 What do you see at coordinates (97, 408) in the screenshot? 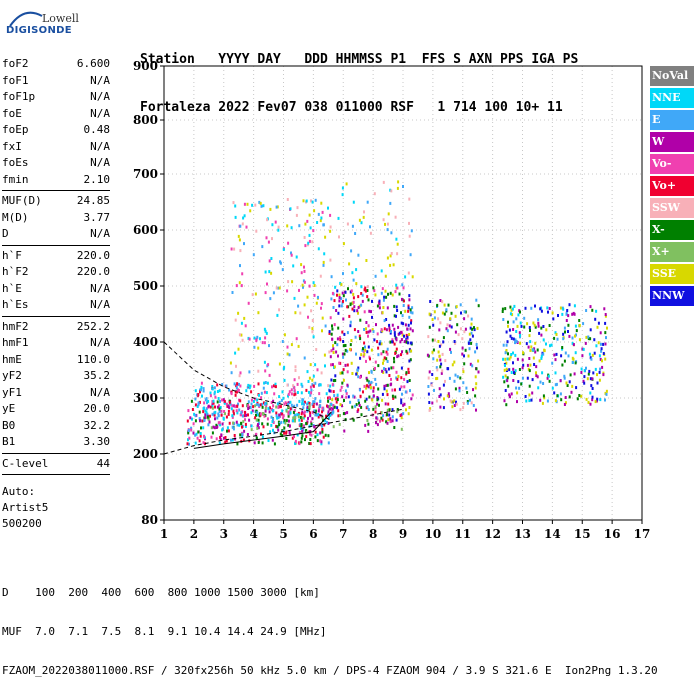
I see `param-value: 20.0` at bounding box center [97, 408].